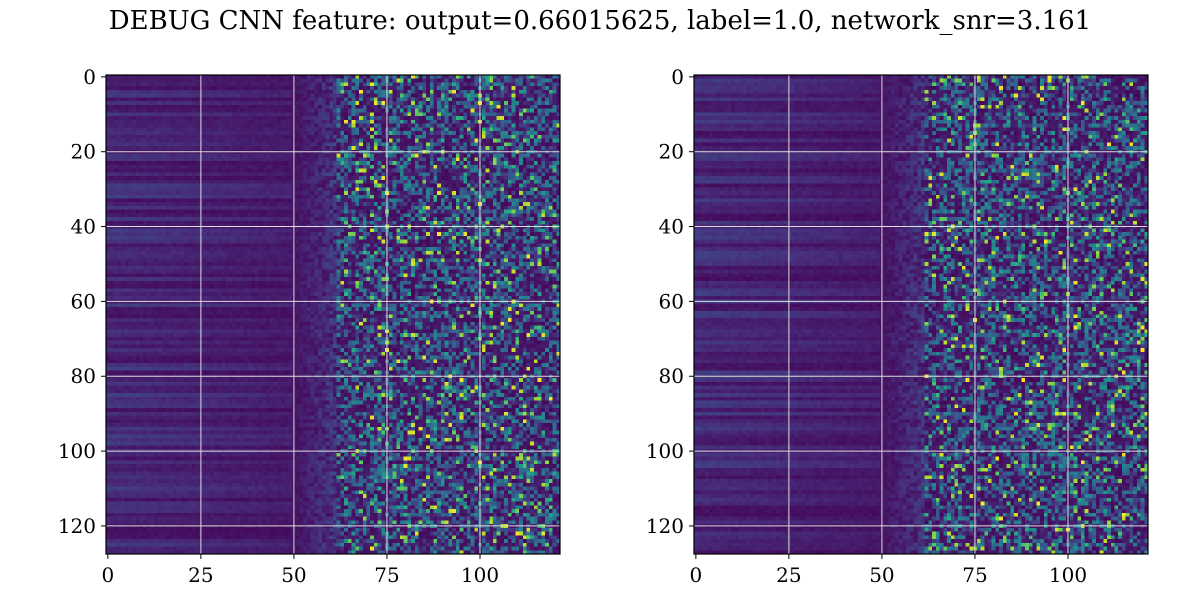 The image size is (1200, 600). I want to click on x-tick-label: 0, so click(695, 575).